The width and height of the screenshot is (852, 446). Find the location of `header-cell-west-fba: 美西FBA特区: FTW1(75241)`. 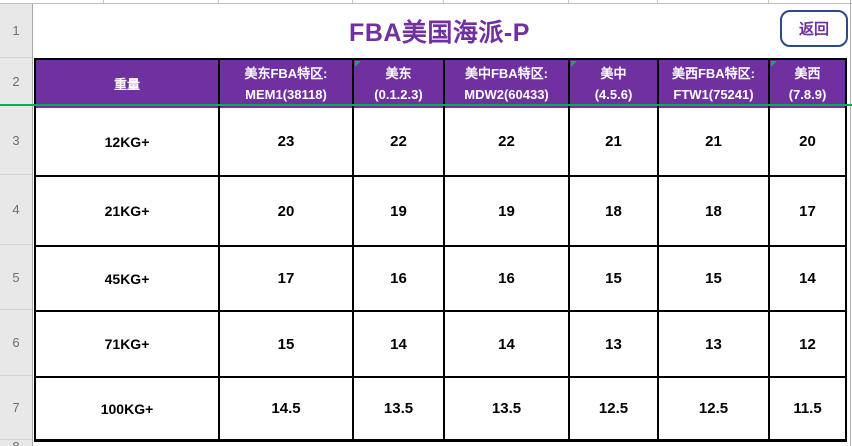

header-cell-west-fba: 美西FBA特区: FTW1(75241) is located at coordinates (714, 84).